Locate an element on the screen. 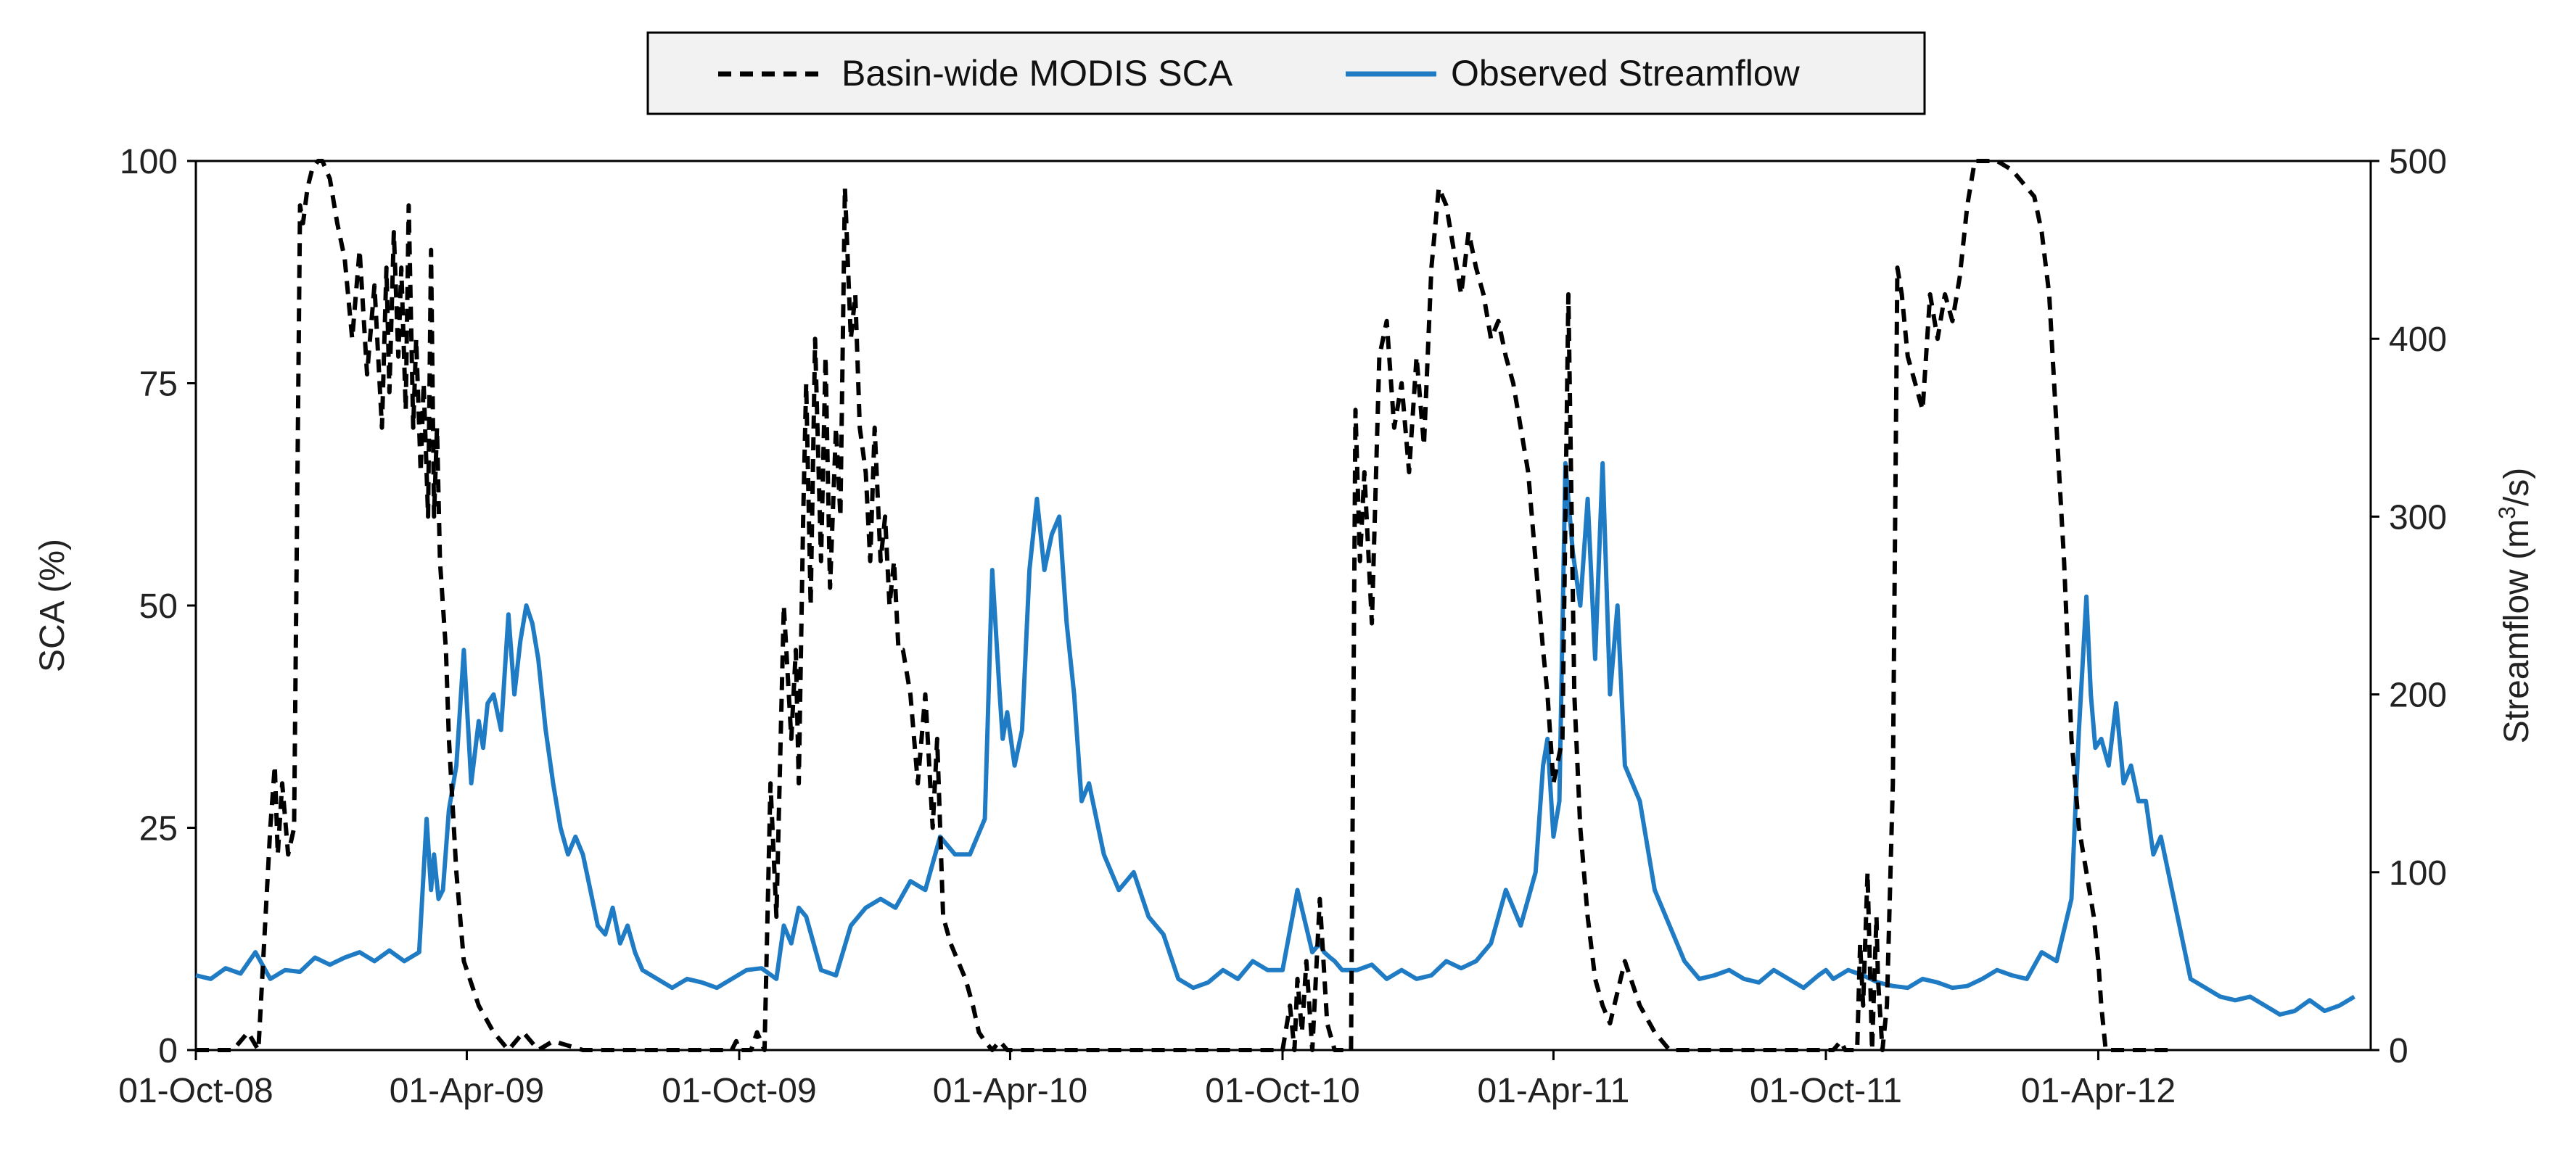 This screenshot has width=2576, height=1161. x-tick-label: 01-Apr-09 is located at coordinates (467, 1091).